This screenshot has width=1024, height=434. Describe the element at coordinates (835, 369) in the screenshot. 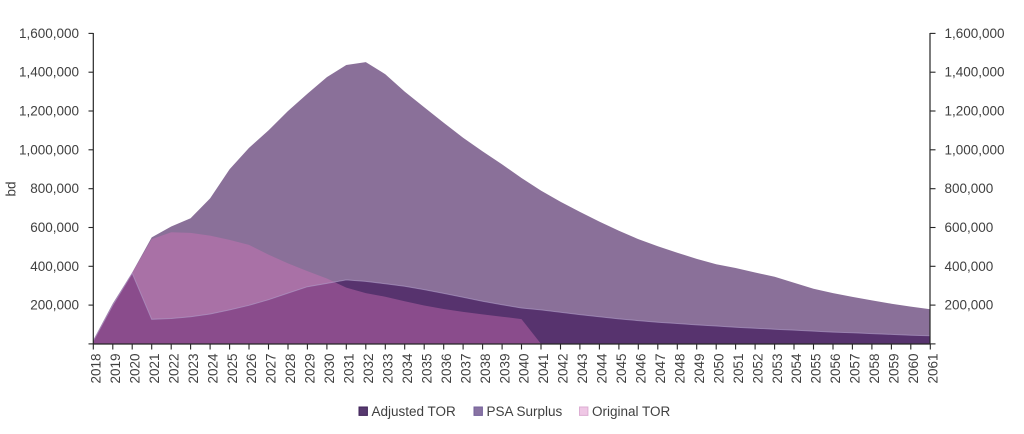

I see `svg-text: 2056` at that location.